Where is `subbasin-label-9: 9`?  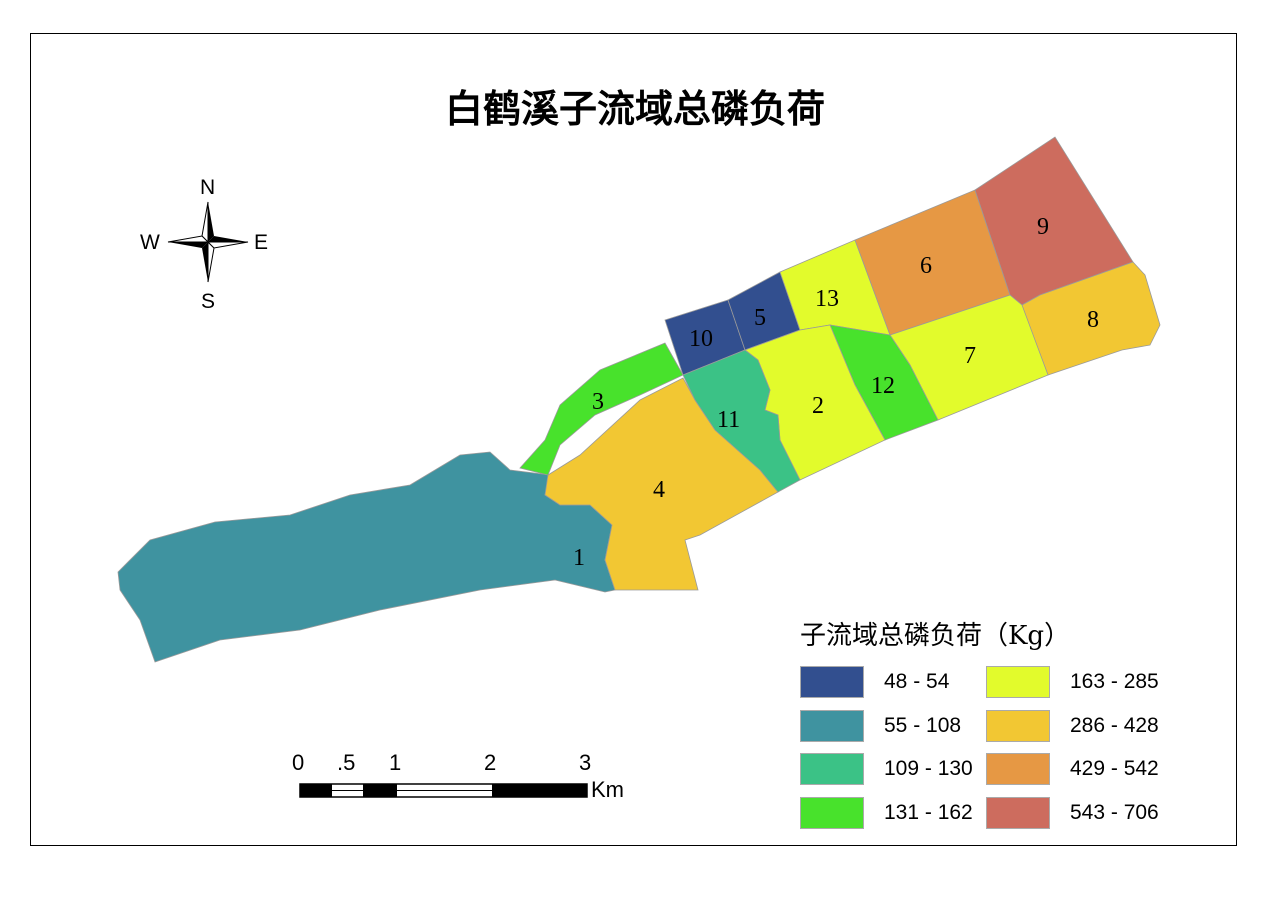 subbasin-label-9: 9 is located at coordinates (1043, 227).